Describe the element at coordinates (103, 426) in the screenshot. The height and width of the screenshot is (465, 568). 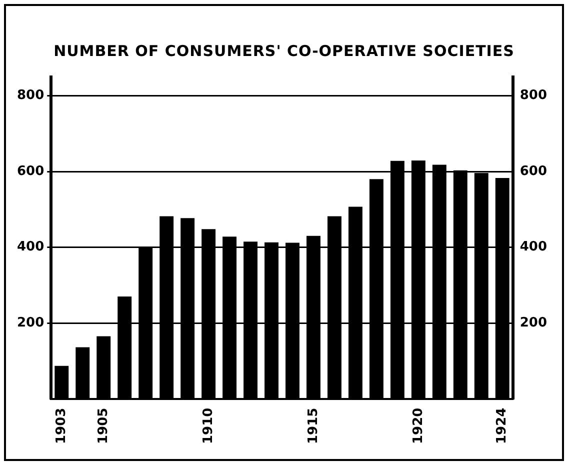
I see `x-tick-label: 1905` at that location.